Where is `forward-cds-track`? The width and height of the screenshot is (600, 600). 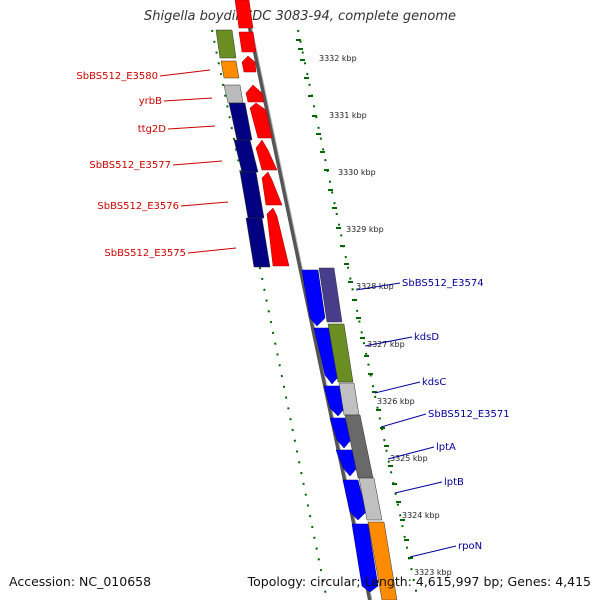
forward-cds-track is located at coordinates (340, 431).